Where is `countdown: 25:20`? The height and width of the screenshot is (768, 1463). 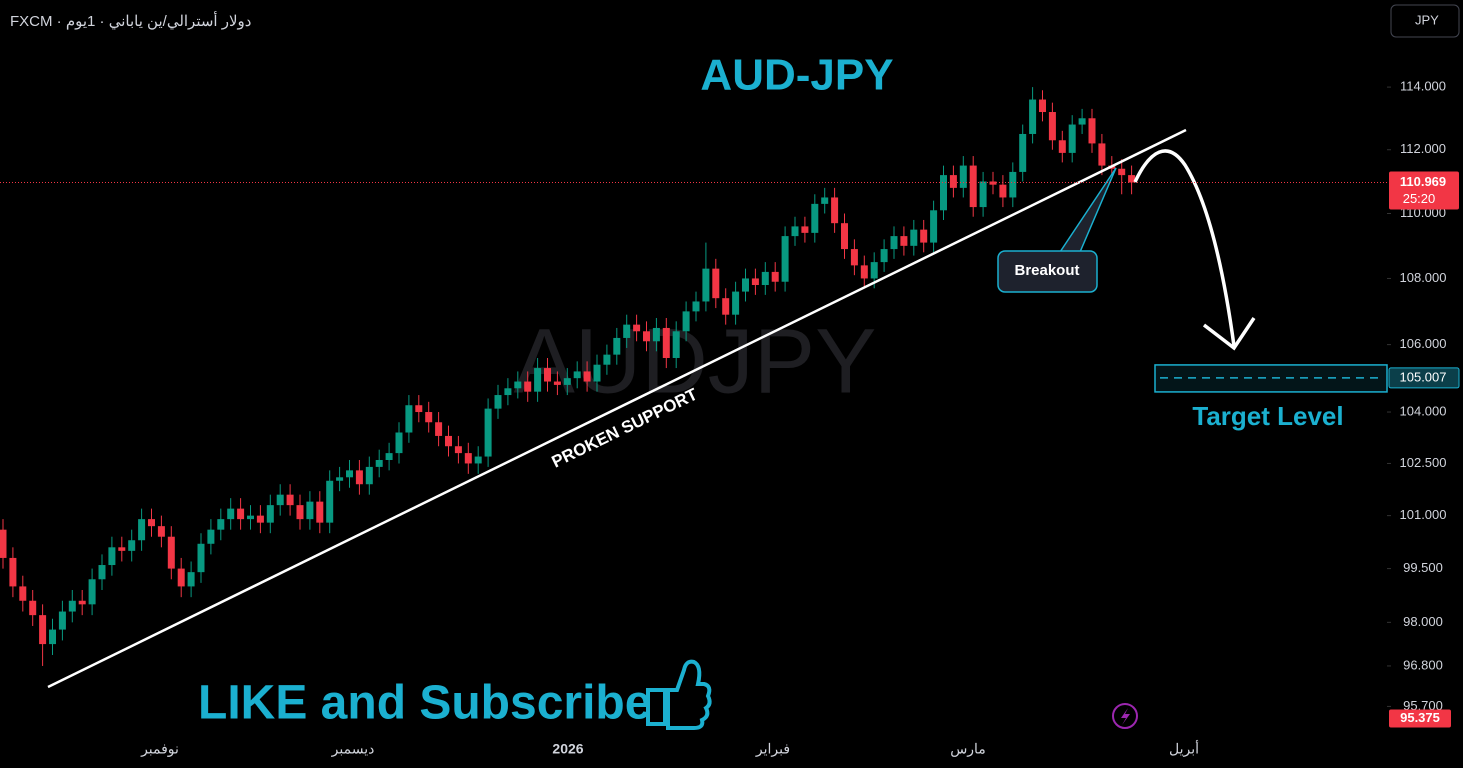
countdown: 25:20 is located at coordinates (1419, 198).